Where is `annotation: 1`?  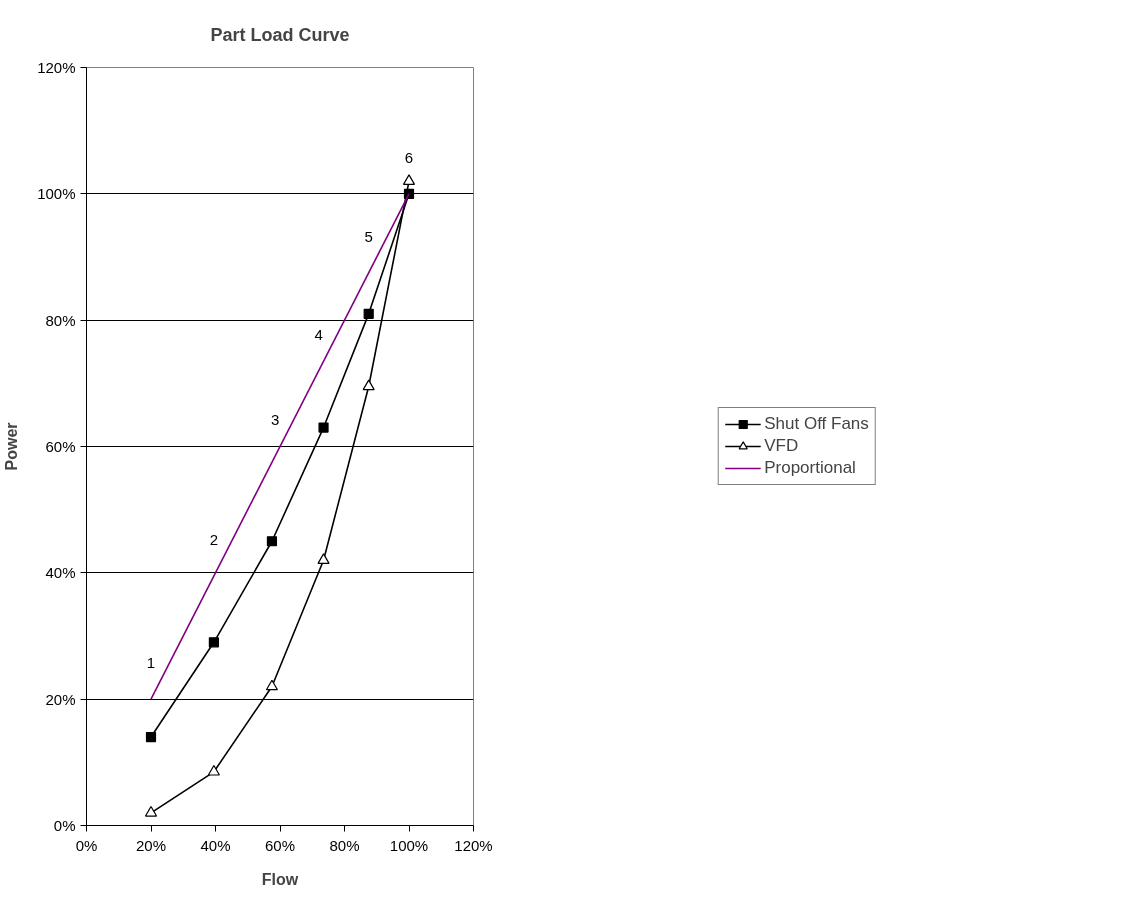 annotation: 1 is located at coordinates (151, 663).